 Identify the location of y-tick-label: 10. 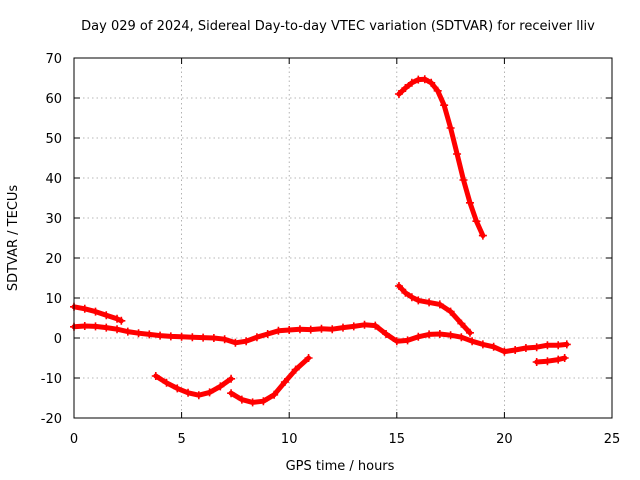
(53, 299).